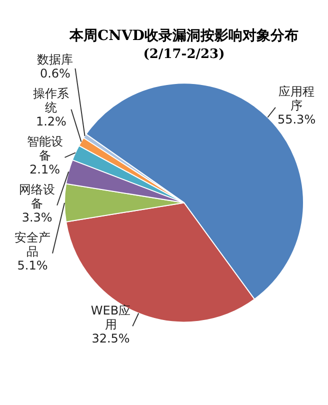 This screenshot has height=405, width=328. I want to click on slice-label: 智能设备, so click(44, 148).